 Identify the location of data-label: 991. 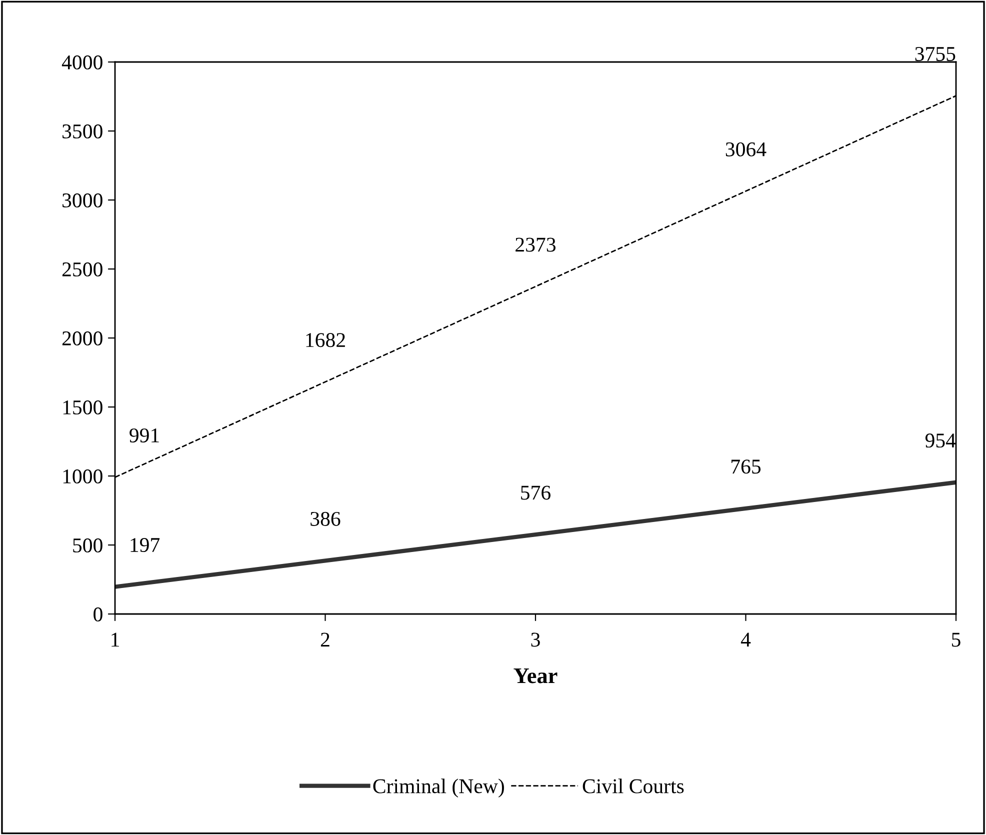
(144, 435).